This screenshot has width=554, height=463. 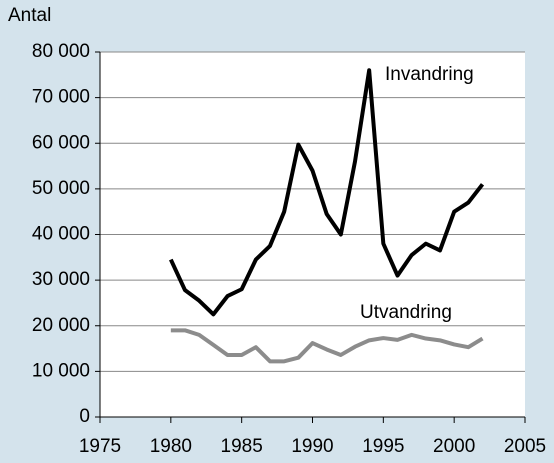 What do you see at coordinates (61, 188) in the screenshot?
I see `y-tick-label: 50 000` at bounding box center [61, 188].